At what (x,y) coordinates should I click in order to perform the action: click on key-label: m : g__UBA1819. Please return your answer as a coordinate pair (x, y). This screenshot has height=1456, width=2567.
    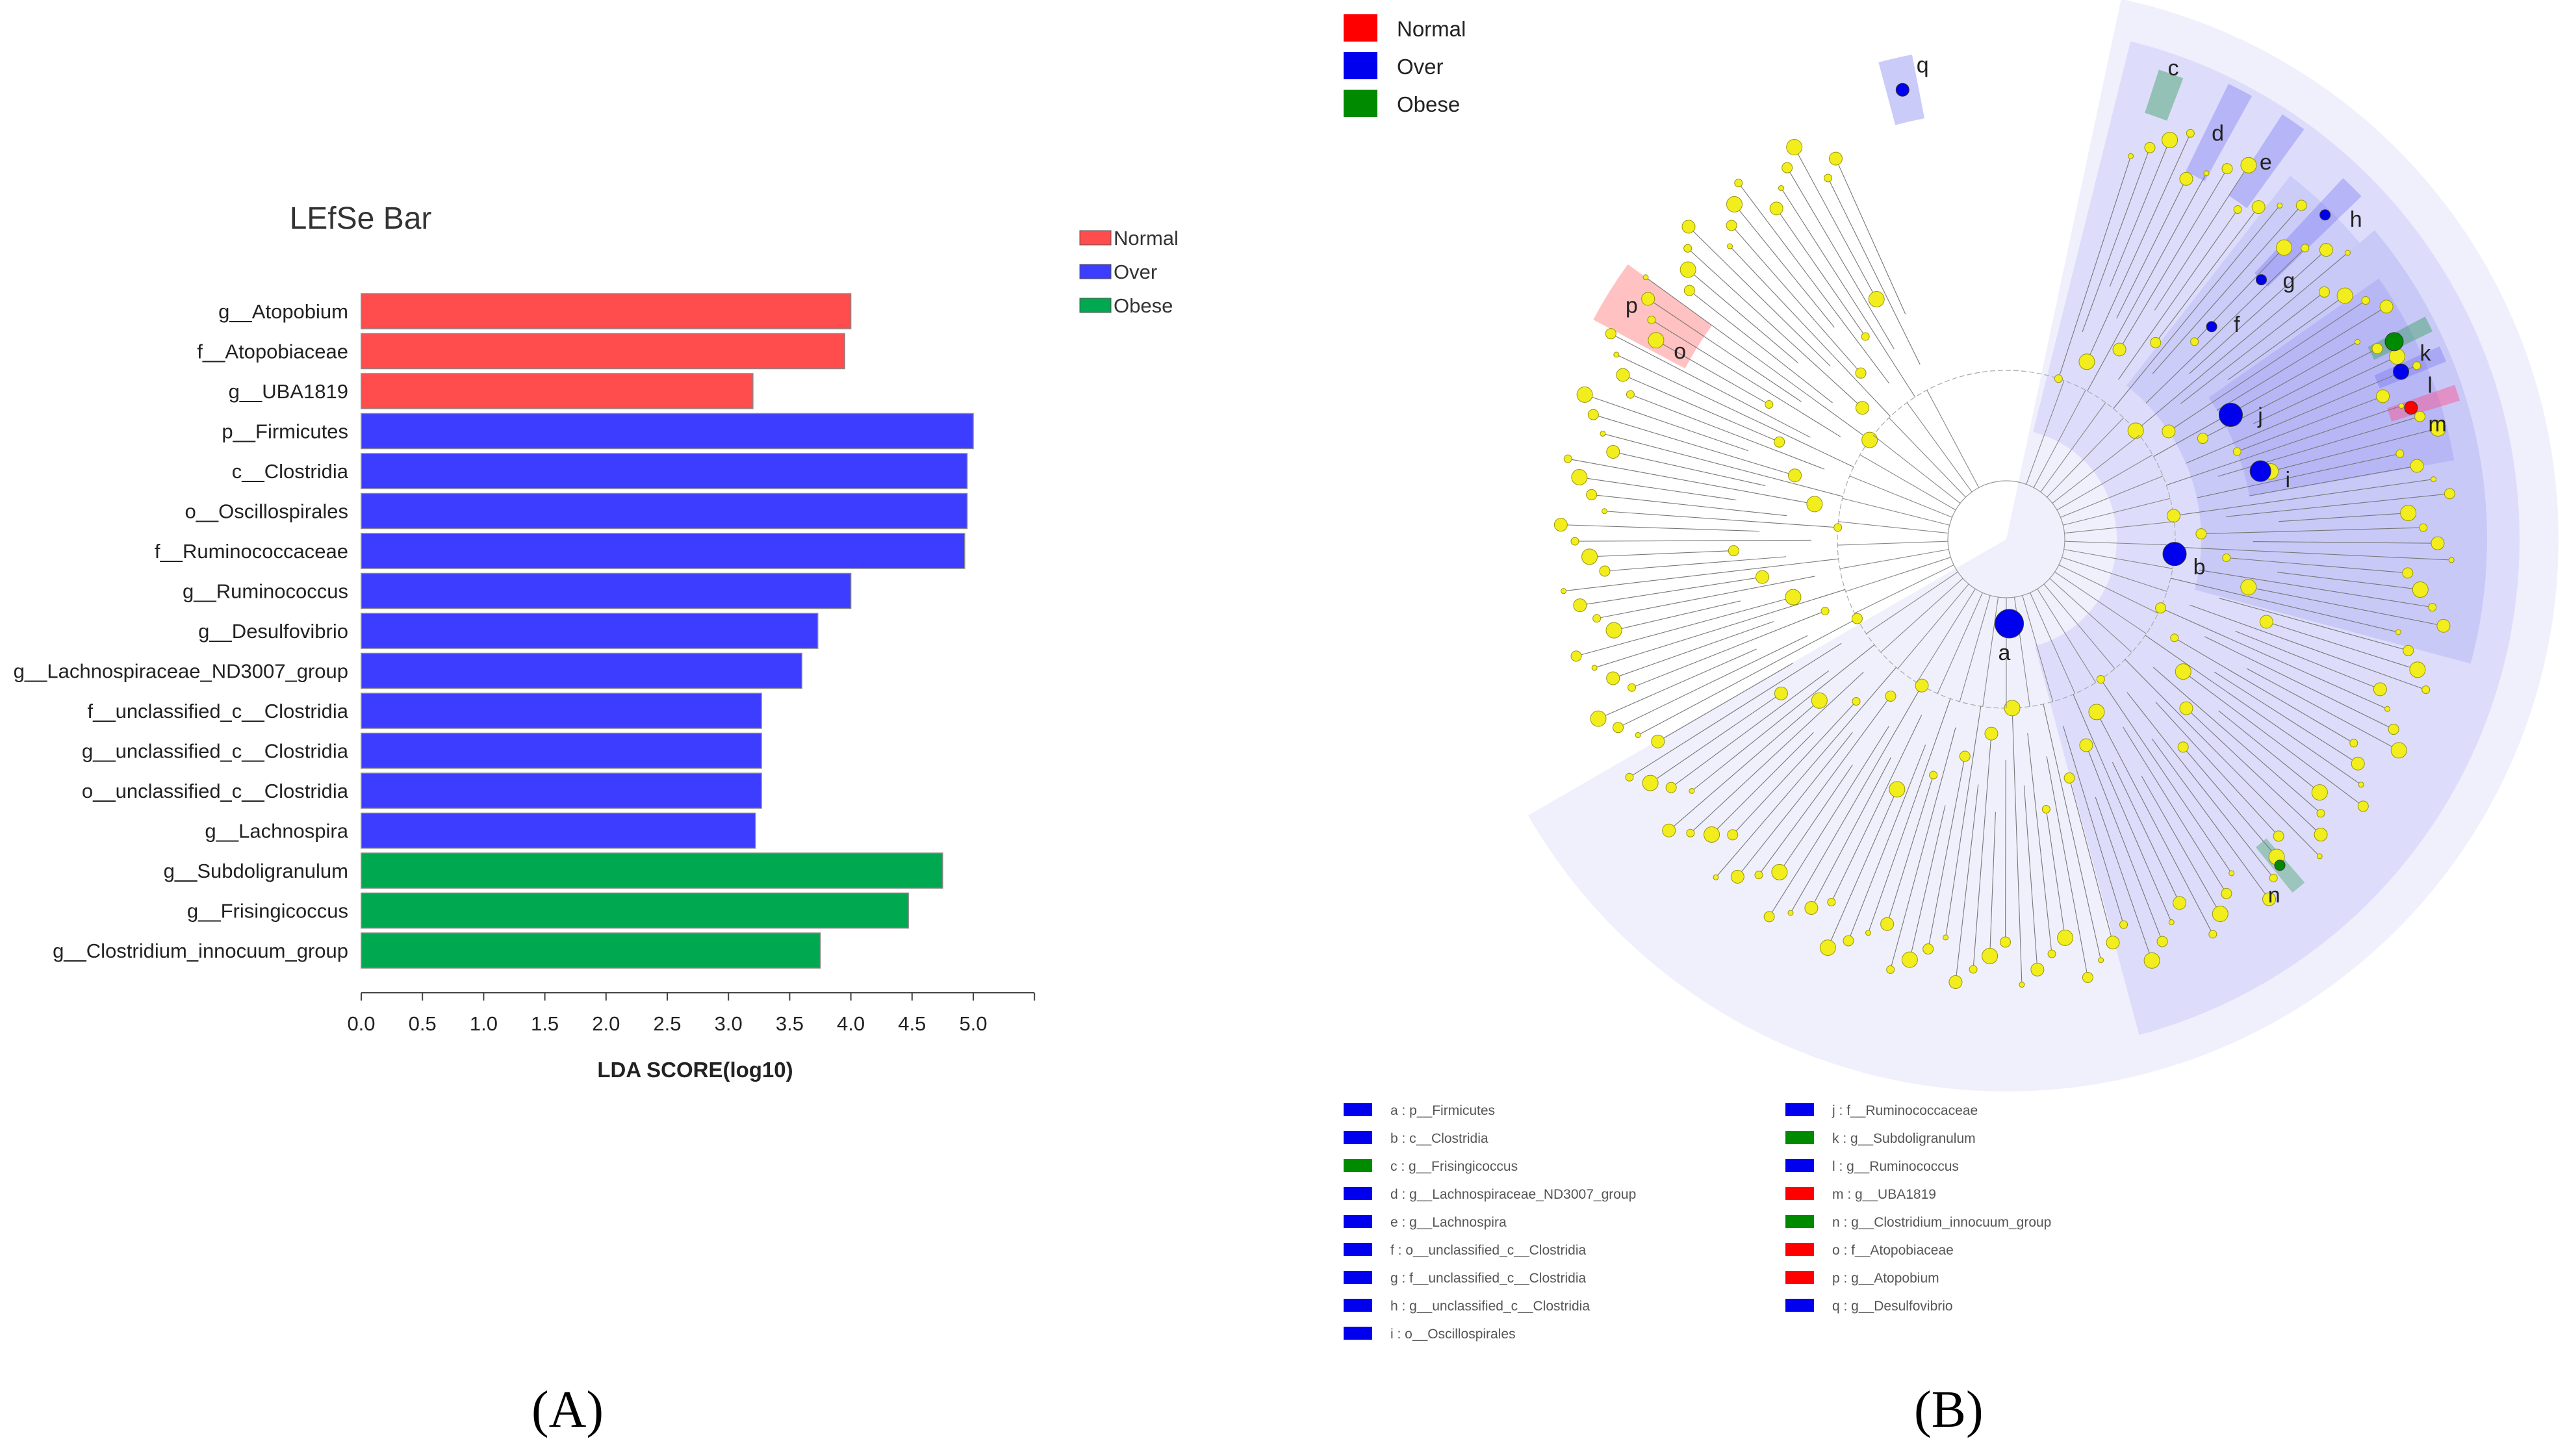
    Looking at the image, I should click on (1884, 1195).